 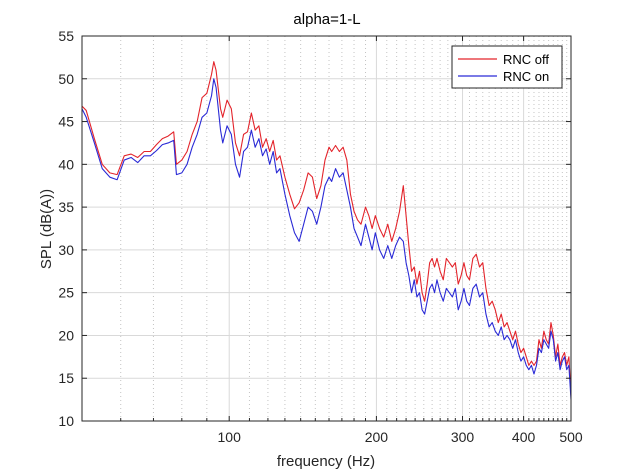 What do you see at coordinates (66, 293) in the screenshot?
I see `y-tick-label: 25` at bounding box center [66, 293].